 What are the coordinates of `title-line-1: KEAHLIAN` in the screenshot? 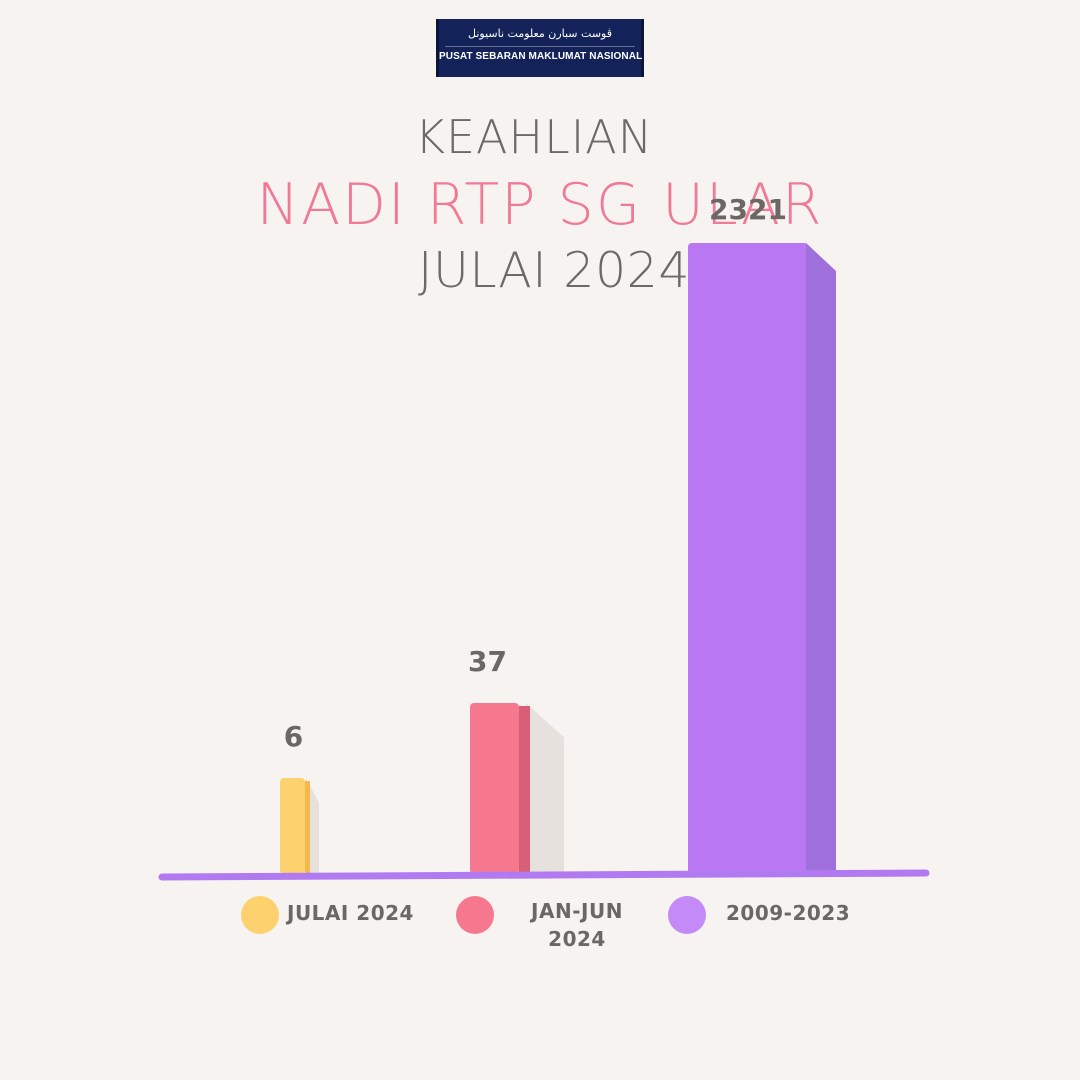 It's located at (534, 137).